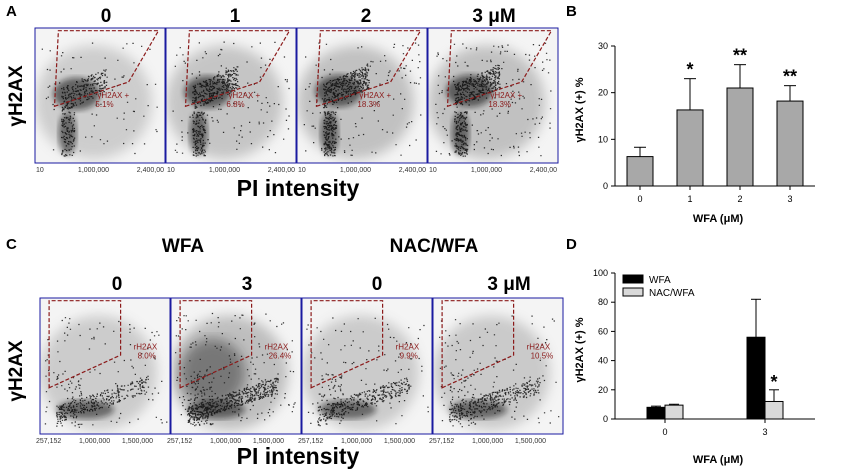 This screenshot has width=849, height=473. What do you see at coordinates (508, 284) in the screenshot?
I see `dose-label-c-3: 3 μM` at bounding box center [508, 284].